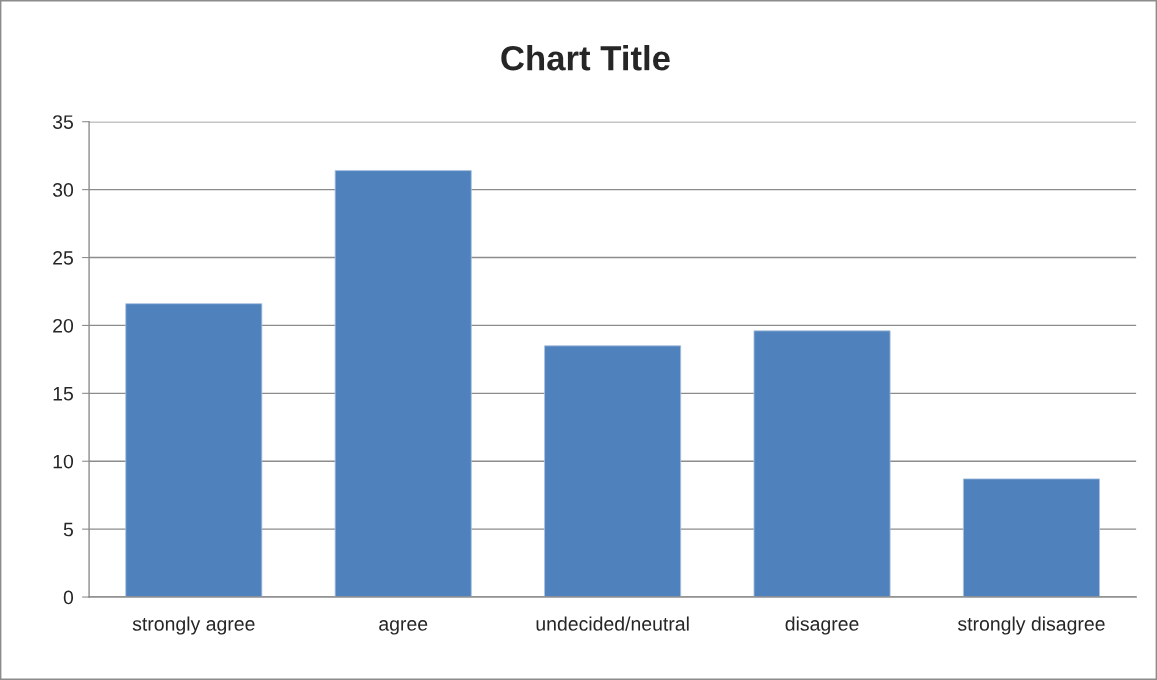 This screenshot has height=680, width=1157. I want to click on y-tick-label: 35, so click(62, 122).